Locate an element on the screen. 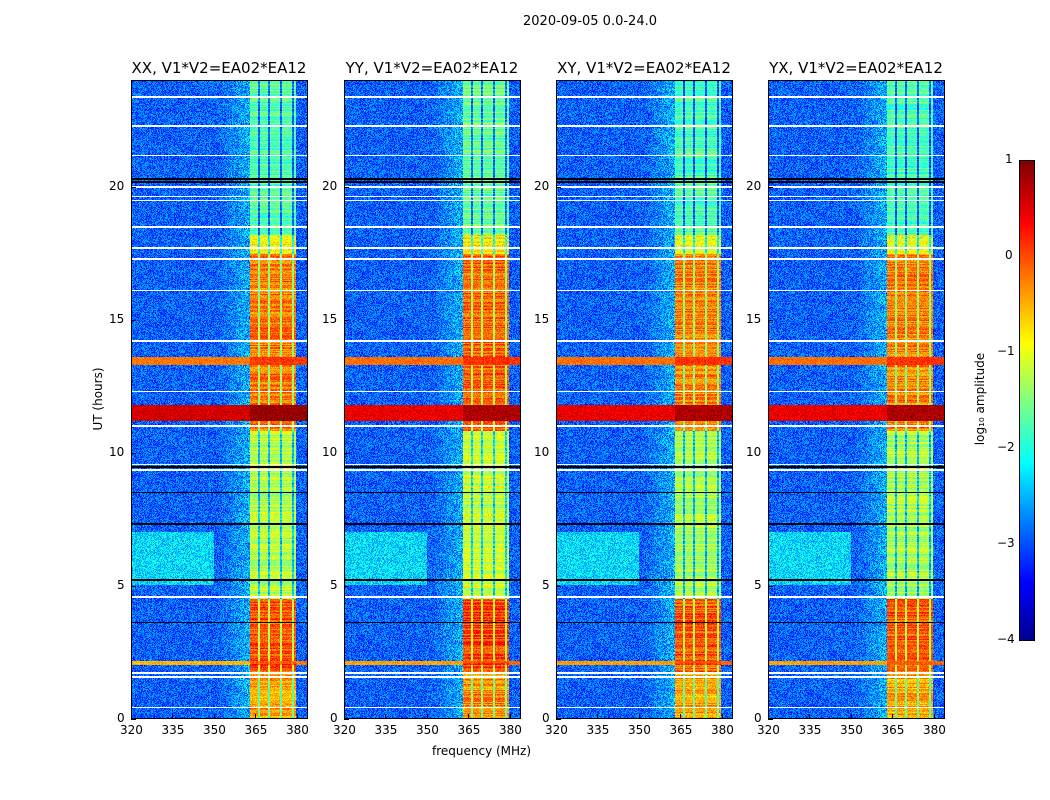  colorbar-tick-label: −2 is located at coordinates (1006, 447).